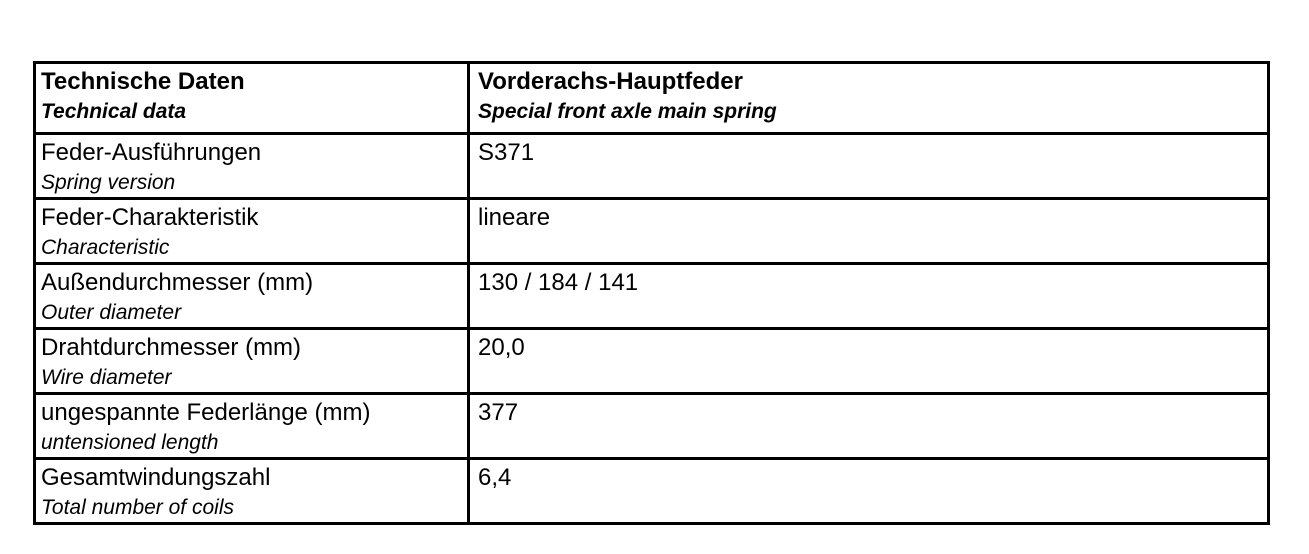 This screenshot has width=1309, height=554. Describe the element at coordinates (114, 111) in the screenshot. I see `header-title-en: Technical data` at that location.